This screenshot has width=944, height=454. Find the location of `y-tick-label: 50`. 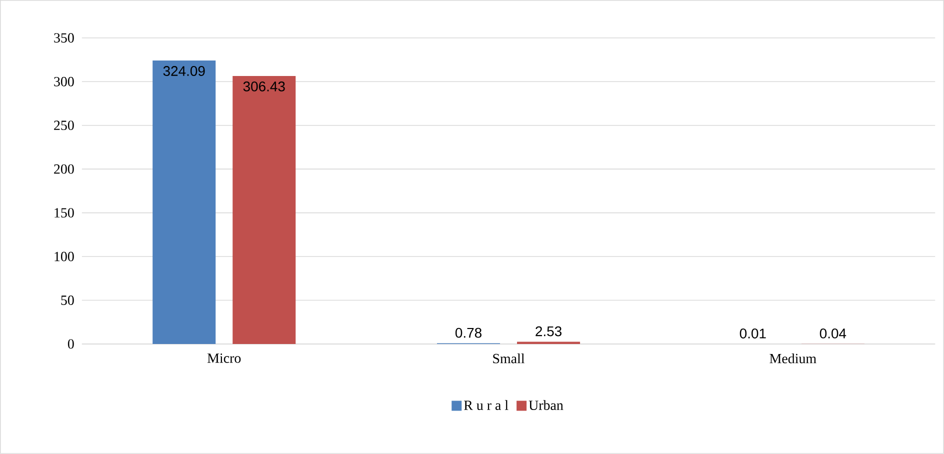

y-tick-label: 50 is located at coordinates (67, 300).